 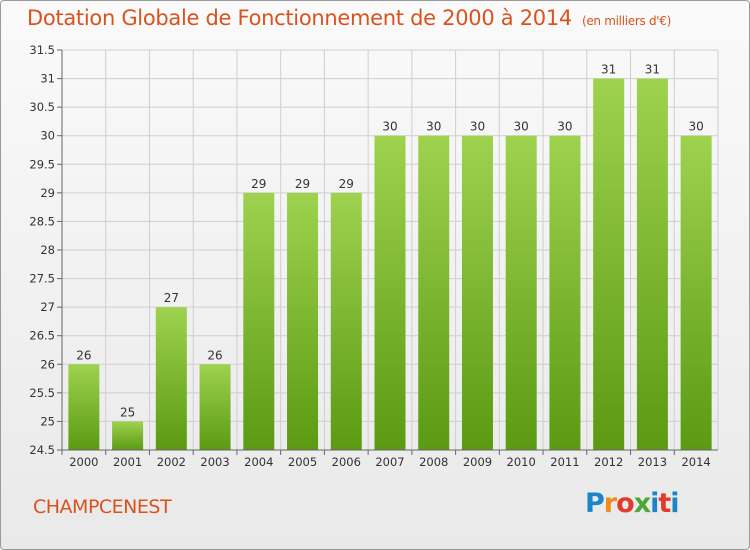 What do you see at coordinates (477, 127) in the screenshot?
I see `data-label-2009: 30` at bounding box center [477, 127].